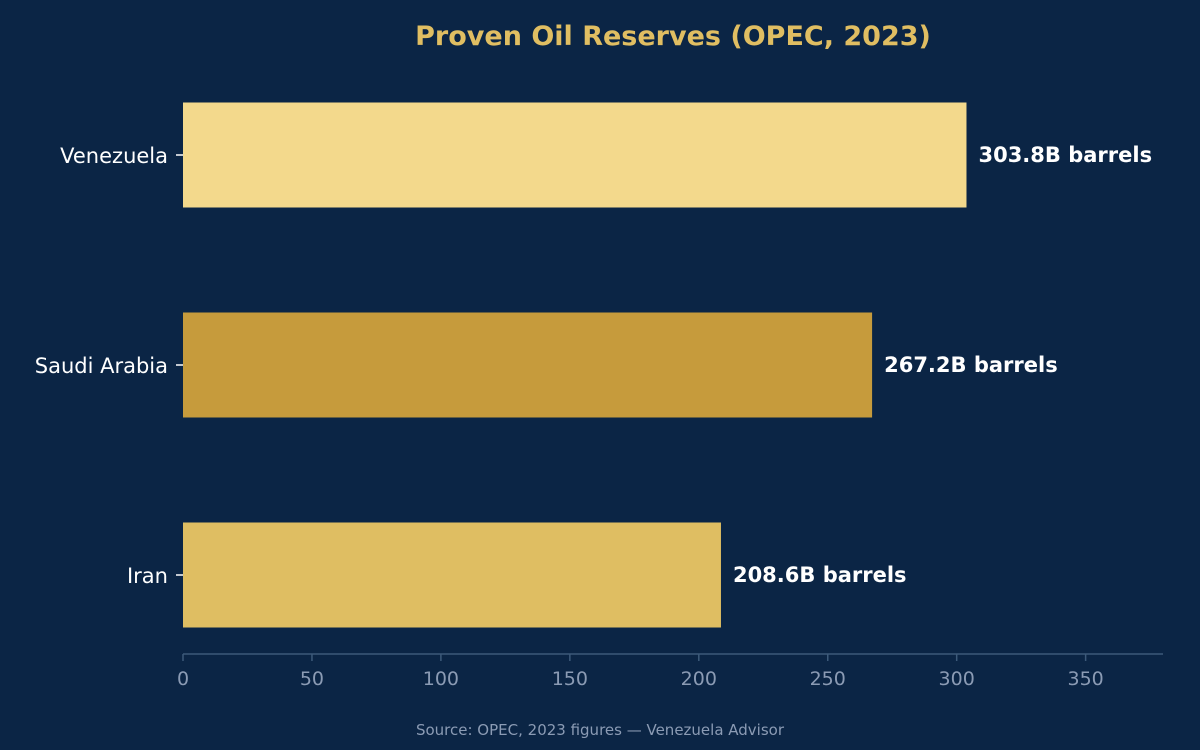 The height and width of the screenshot is (750, 1200). Describe the element at coordinates (183, 679) in the screenshot. I see `x-tick-label: 0` at that location.